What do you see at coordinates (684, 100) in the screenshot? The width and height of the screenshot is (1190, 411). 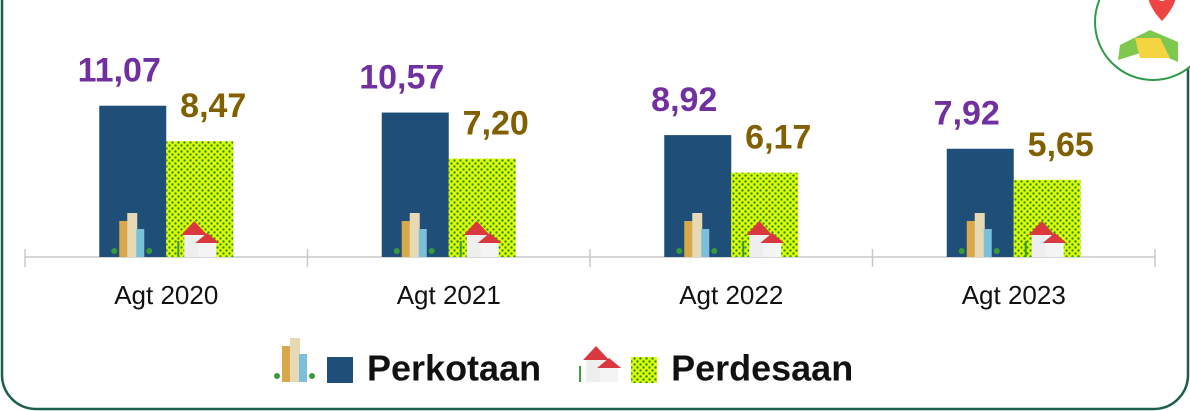 I see `data-label: 8,92` at bounding box center [684, 100].